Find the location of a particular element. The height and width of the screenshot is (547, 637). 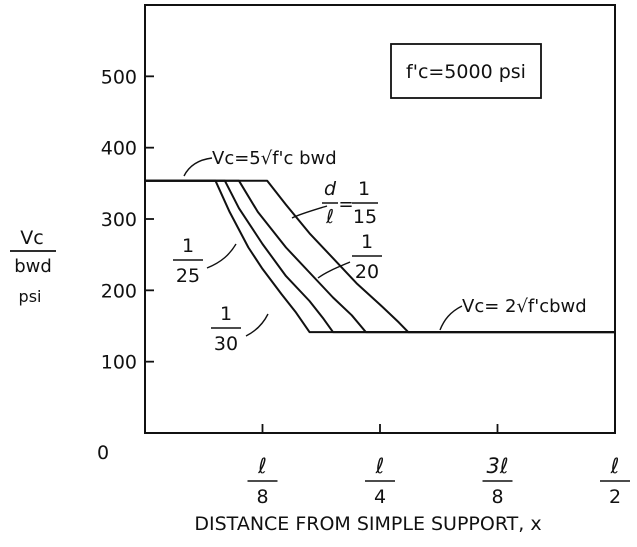

series-label-den: 30 is located at coordinates (226, 344).